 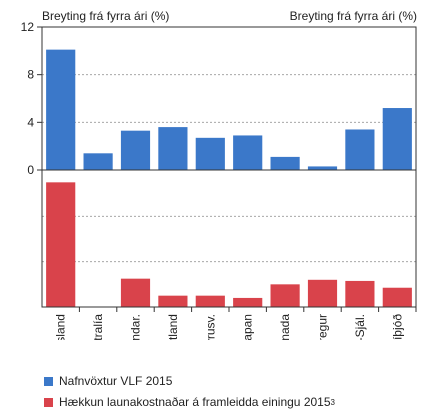 What do you see at coordinates (60, 327) in the screenshot?
I see `x-tick-label: Ísland` at bounding box center [60, 327].